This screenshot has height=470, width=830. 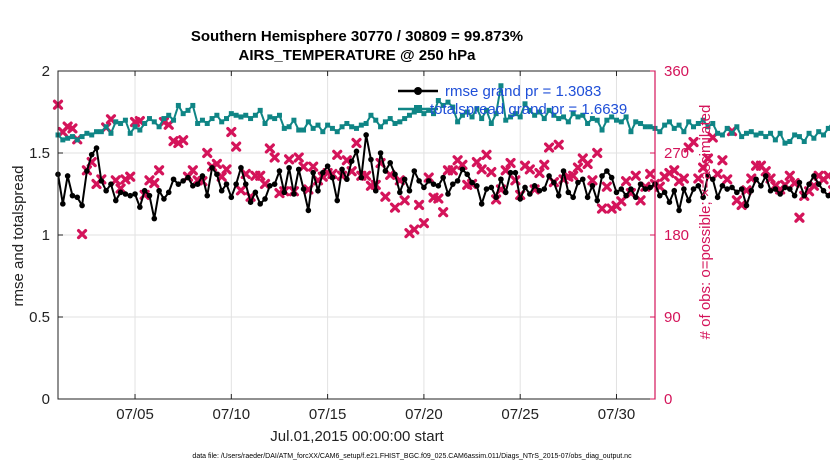 What do you see at coordinates (523, 91) in the screenshot?
I see `legend-rmse-label: rmse grand pr = 1.3083` at bounding box center [523, 91].